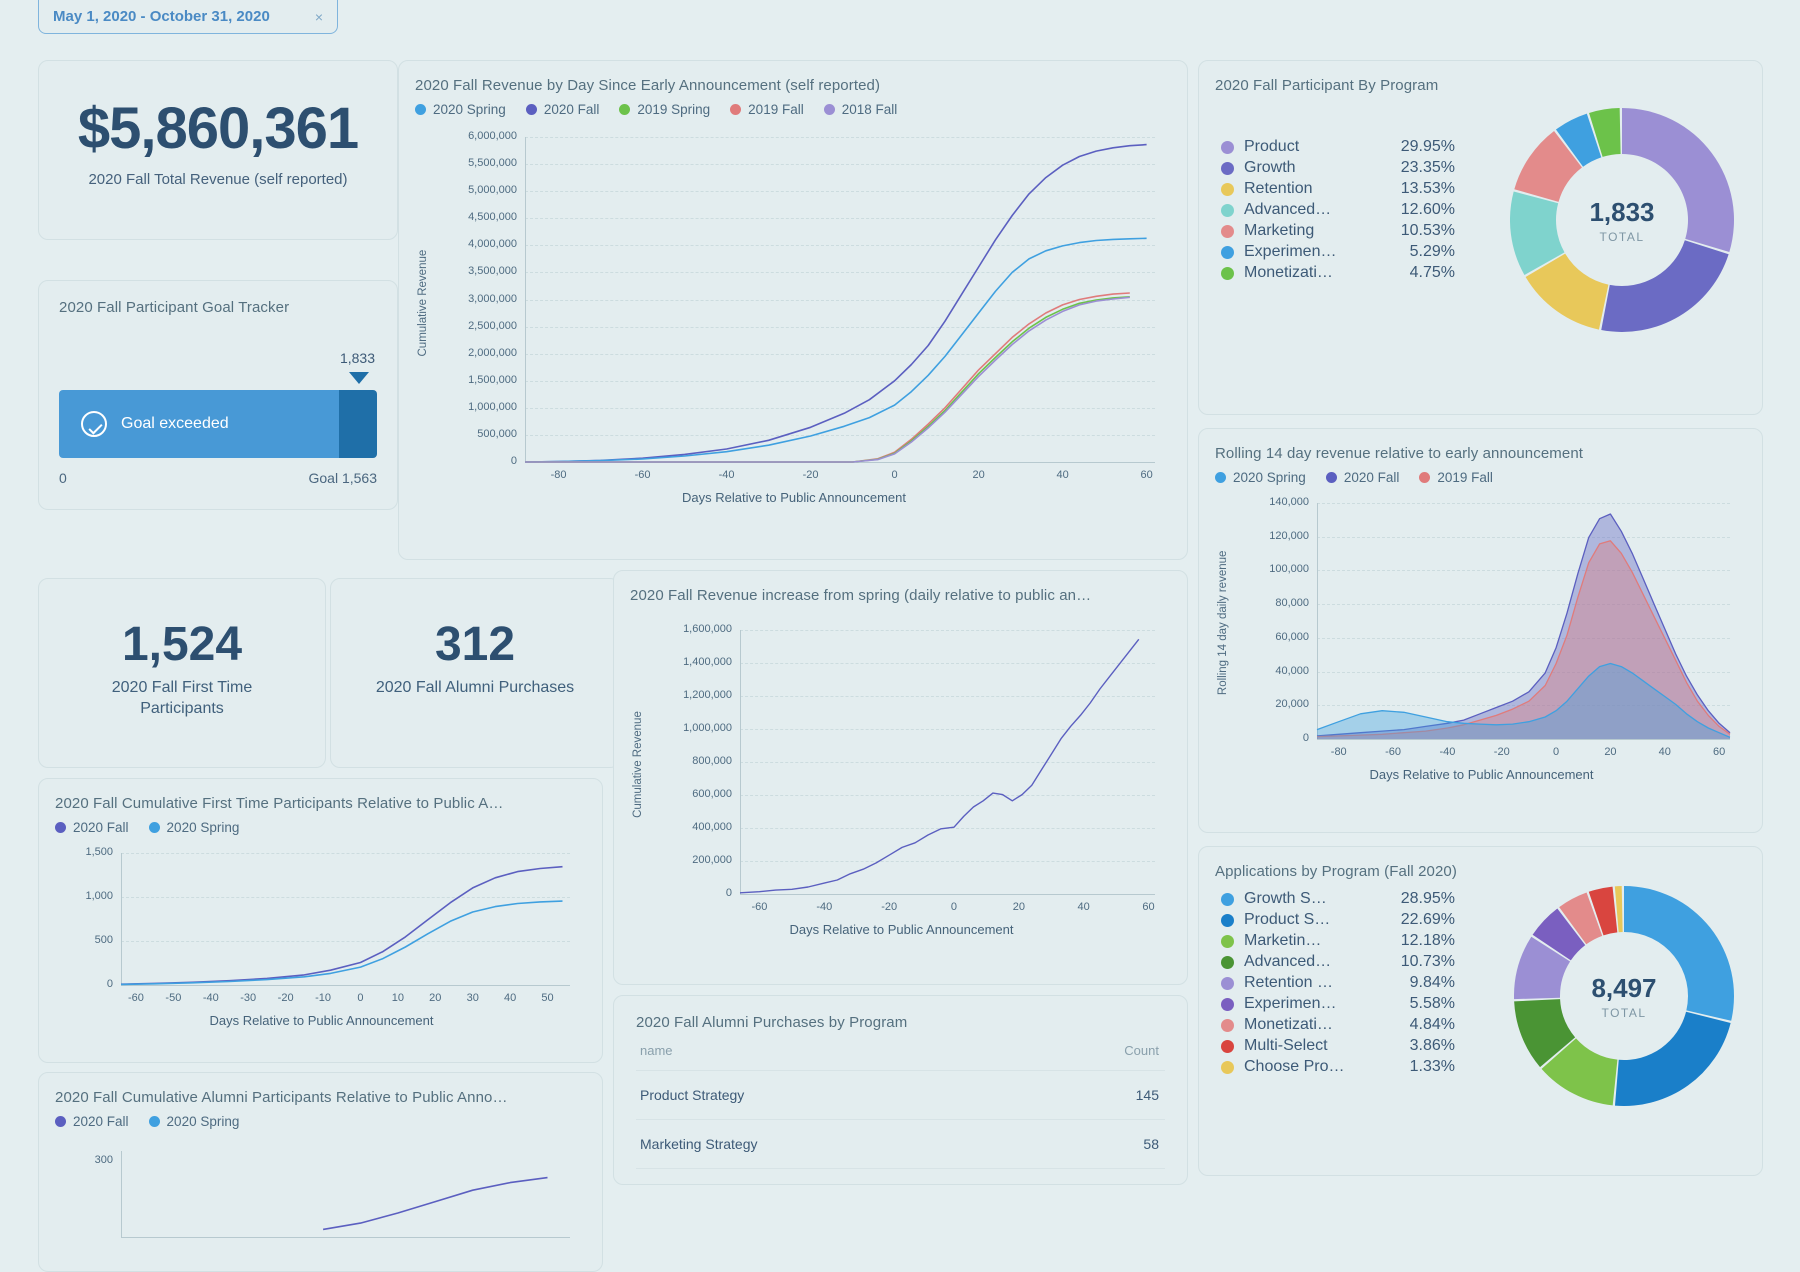  Describe the element at coordinates (726, 475) in the screenshot. I see `x-tick-label: -40` at that location.